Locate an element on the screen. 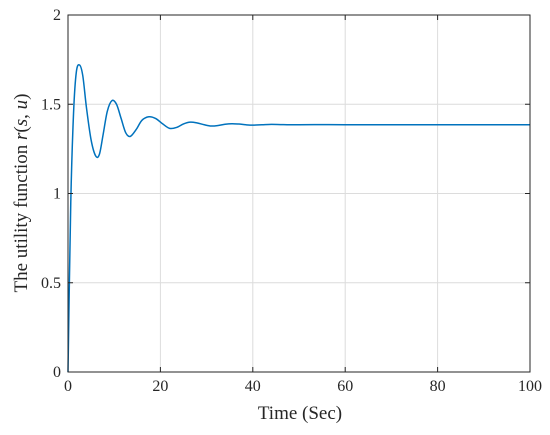 The height and width of the screenshot is (435, 550). x-tick-labels: 0 20 40 60 80 100 is located at coordinates (303, 386).